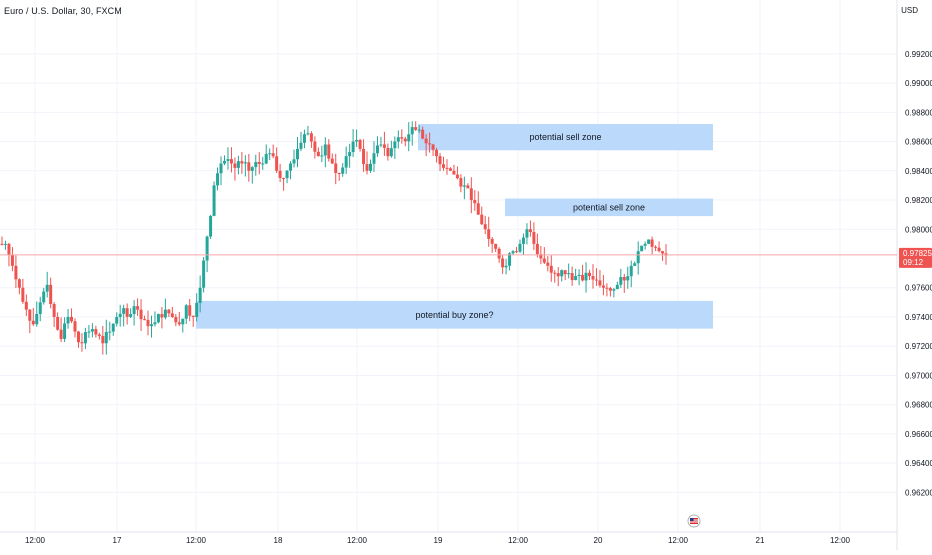 The height and width of the screenshot is (555, 932). I want to click on x-tick-label: 20, so click(598, 540).